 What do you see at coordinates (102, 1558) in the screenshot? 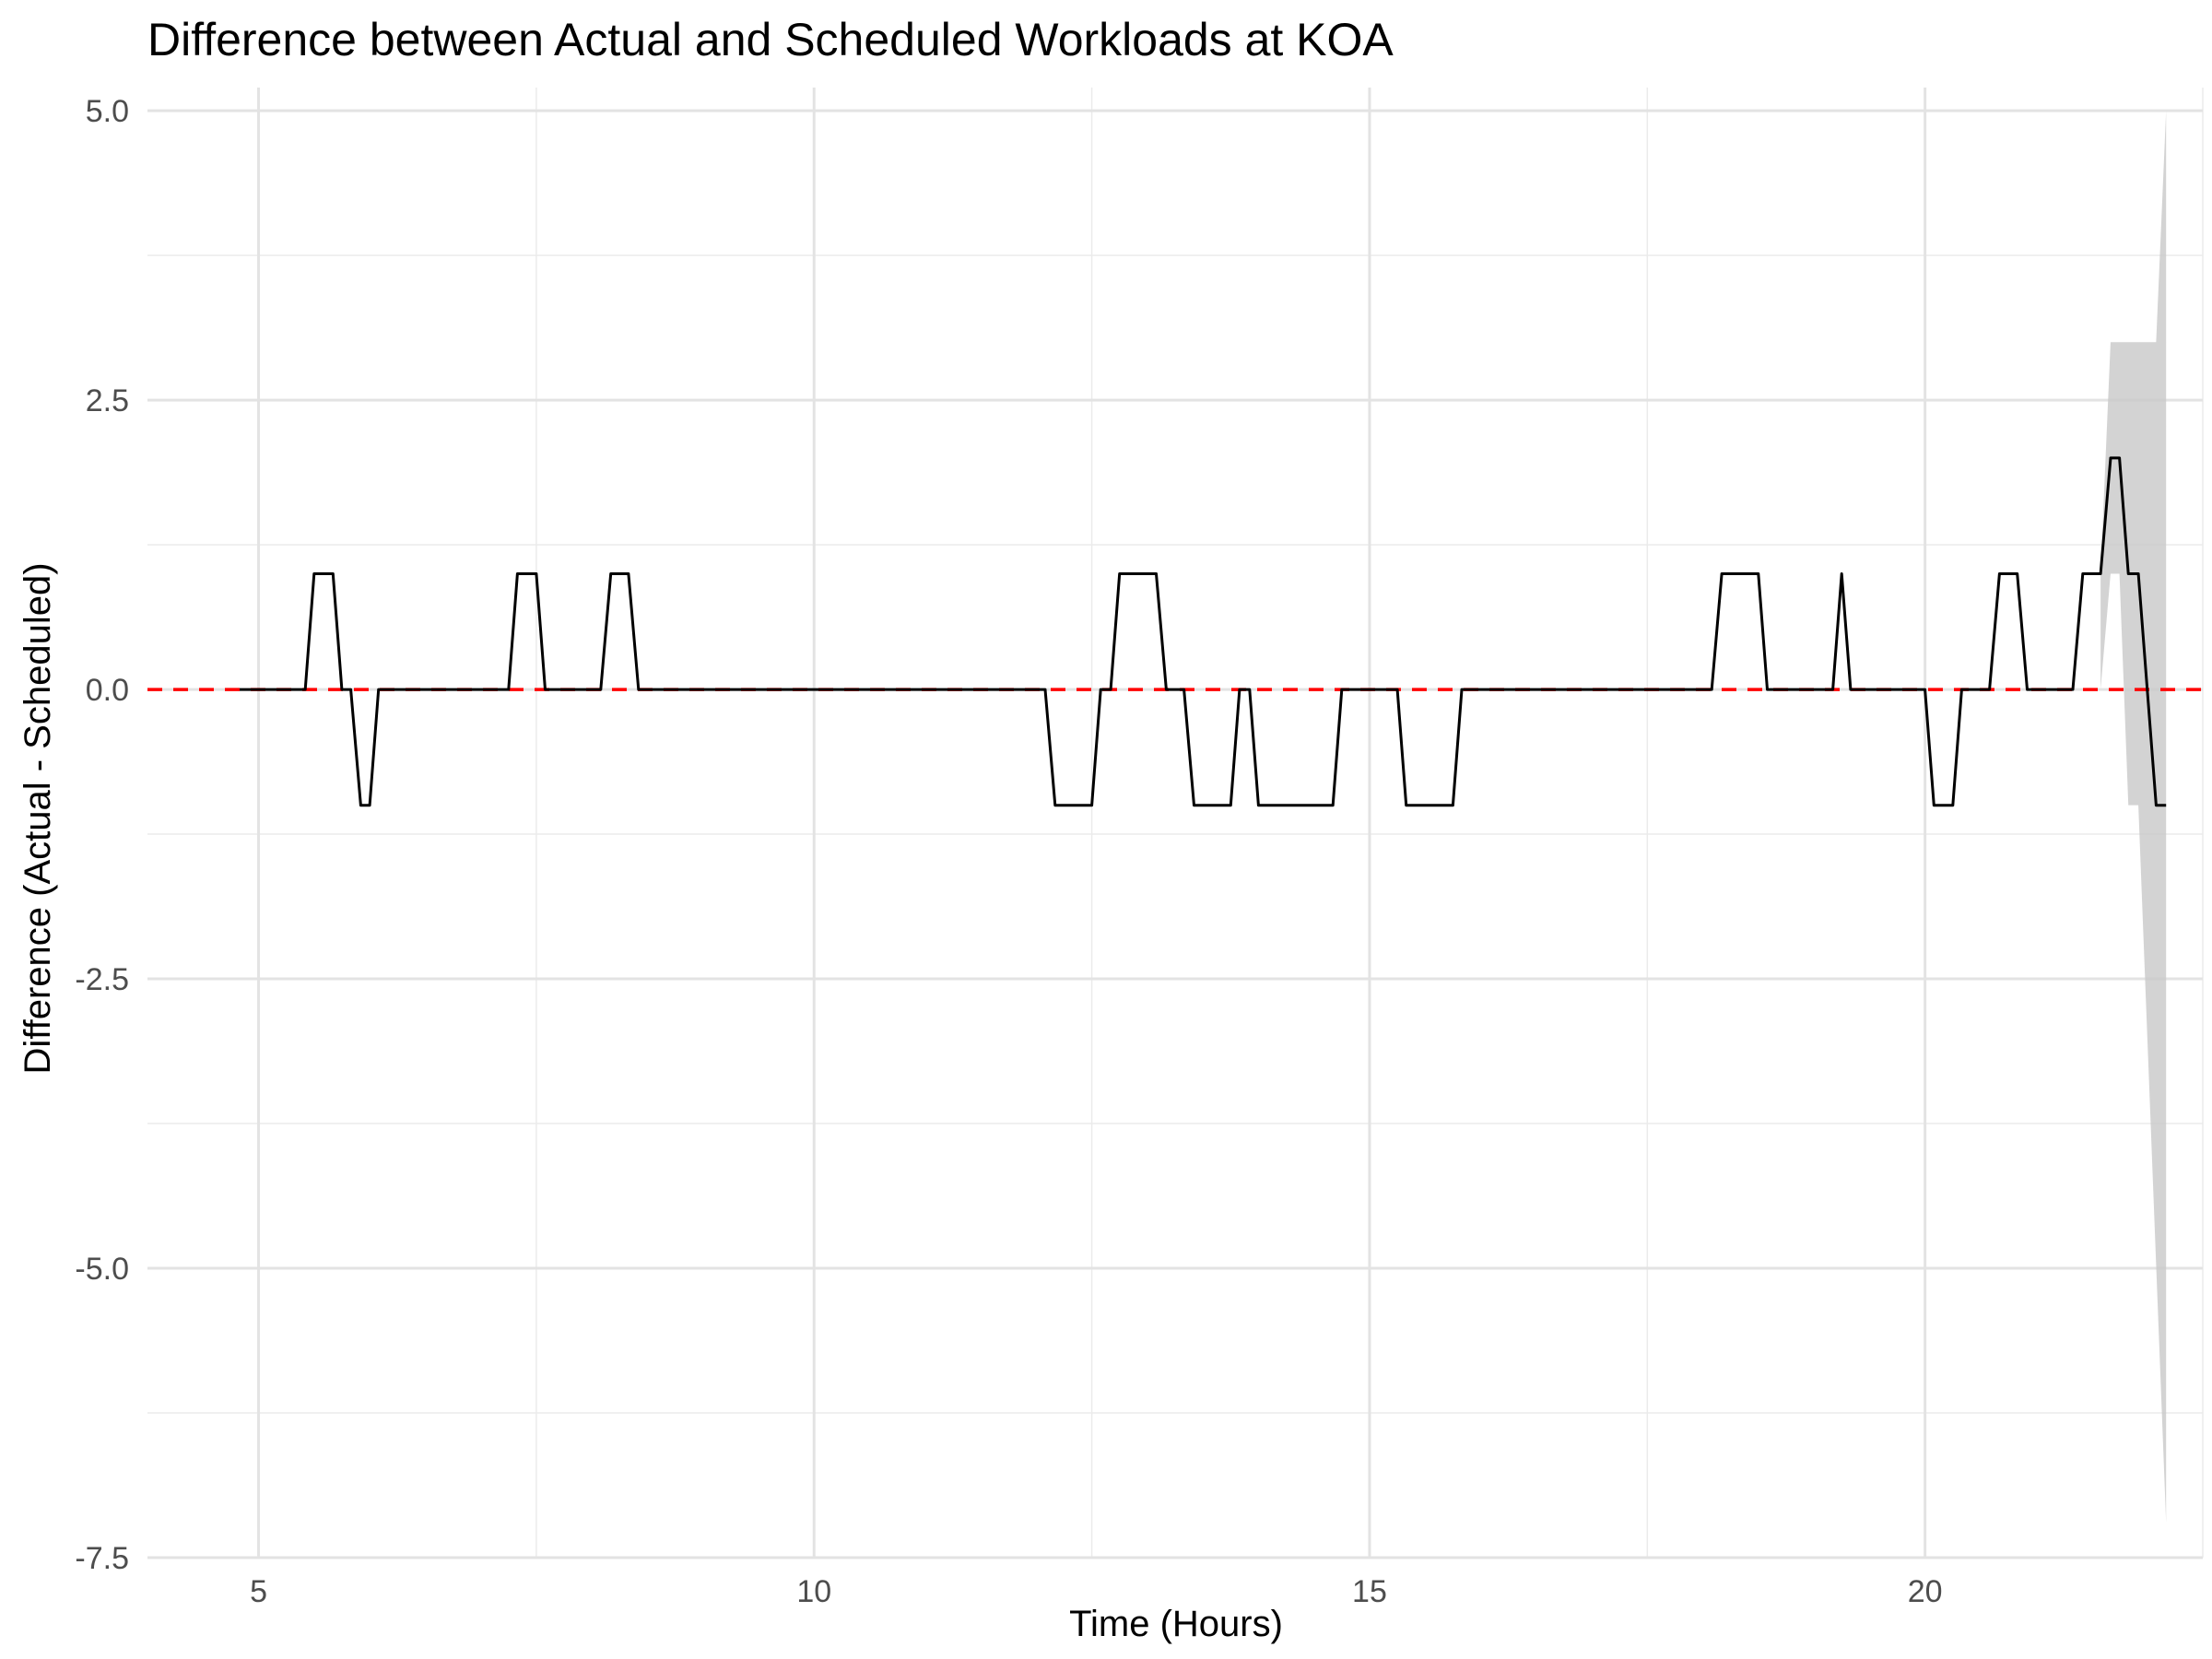
I see `y-tick-label: -7.5` at bounding box center [102, 1558].